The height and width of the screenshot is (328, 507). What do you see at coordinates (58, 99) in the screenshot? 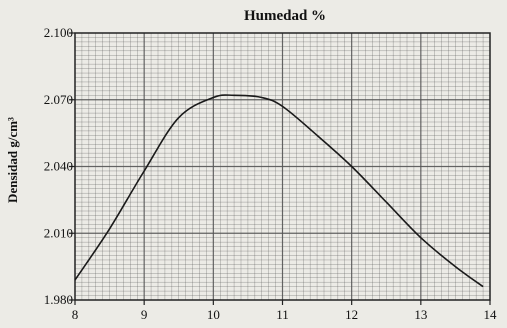
I see `y-tick-label: 2.070` at bounding box center [58, 99].